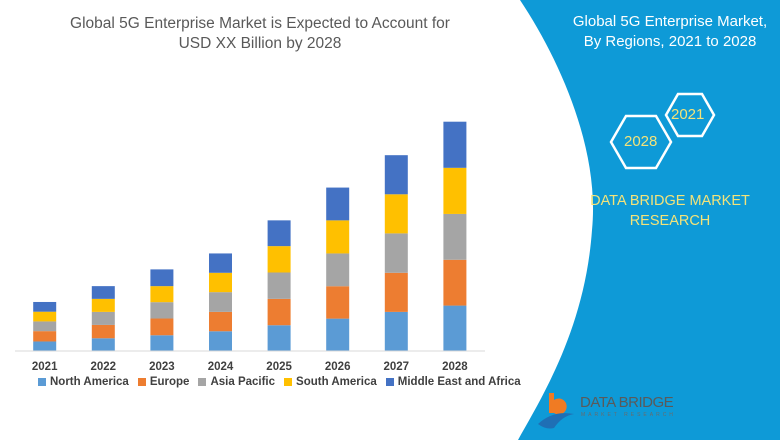 The width and height of the screenshot is (780, 440). What do you see at coordinates (103, 344) in the screenshot?
I see `bar-segment-2022-north-america` at bounding box center [103, 344].